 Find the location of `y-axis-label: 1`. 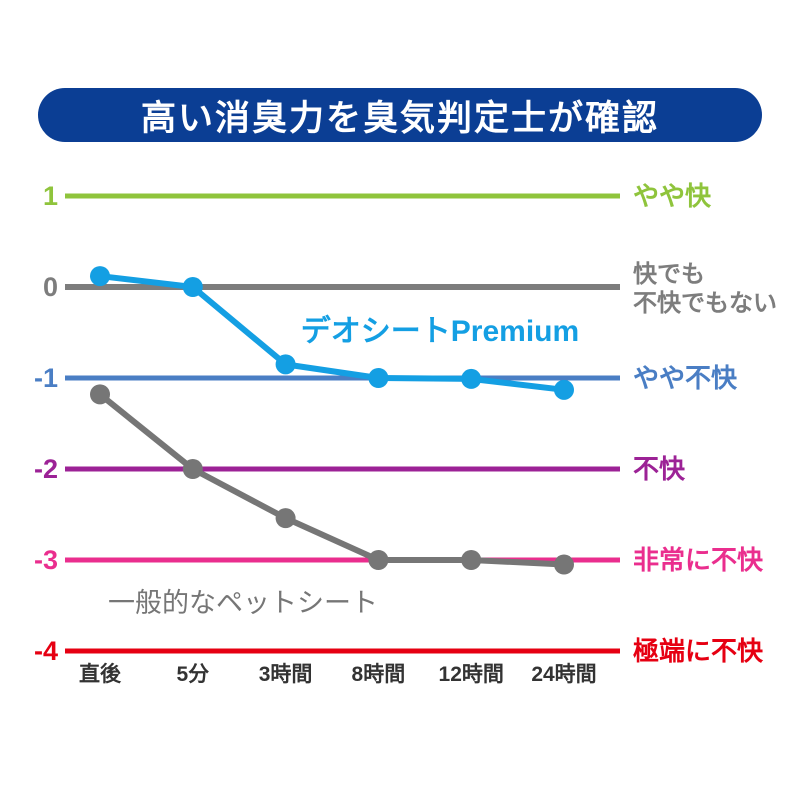

y-axis-label: 1 is located at coordinates (50, 196).